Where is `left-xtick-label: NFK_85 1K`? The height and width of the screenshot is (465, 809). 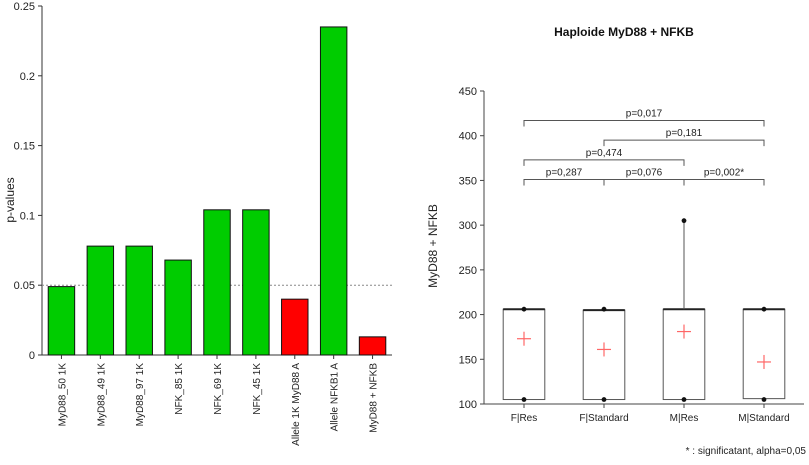 left-xtick-label: NFK_85 1K is located at coordinates (179, 389).